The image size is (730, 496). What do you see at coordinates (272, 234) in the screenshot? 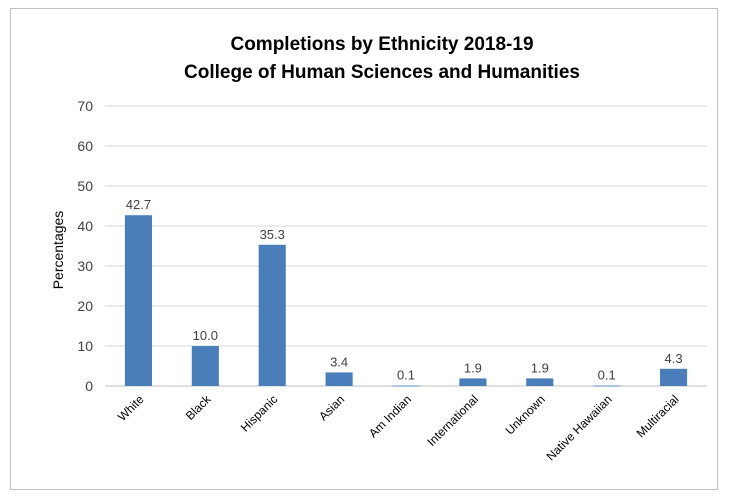
I see `data-label: 35.3` at bounding box center [272, 234].